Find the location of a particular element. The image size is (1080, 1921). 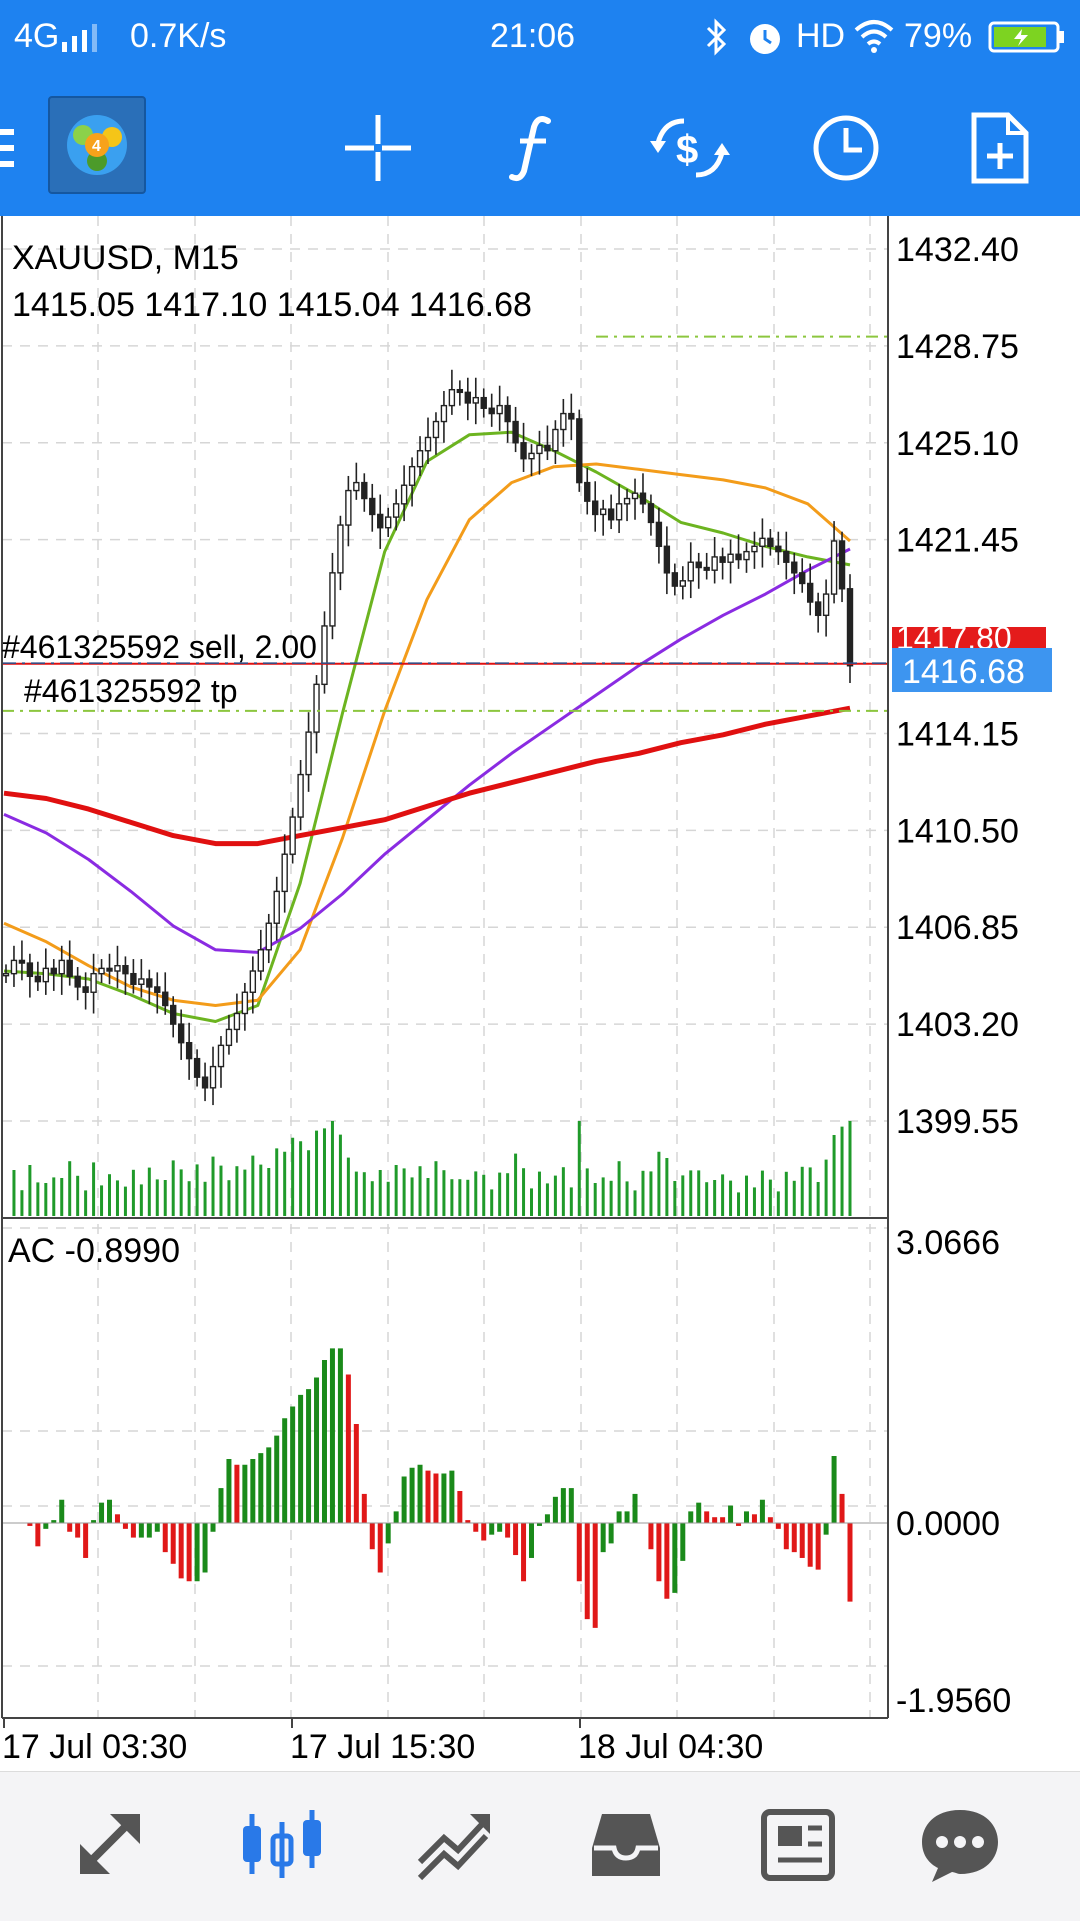

time-tick-label: 17 Jul 15:30 is located at coordinates (382, 1747).